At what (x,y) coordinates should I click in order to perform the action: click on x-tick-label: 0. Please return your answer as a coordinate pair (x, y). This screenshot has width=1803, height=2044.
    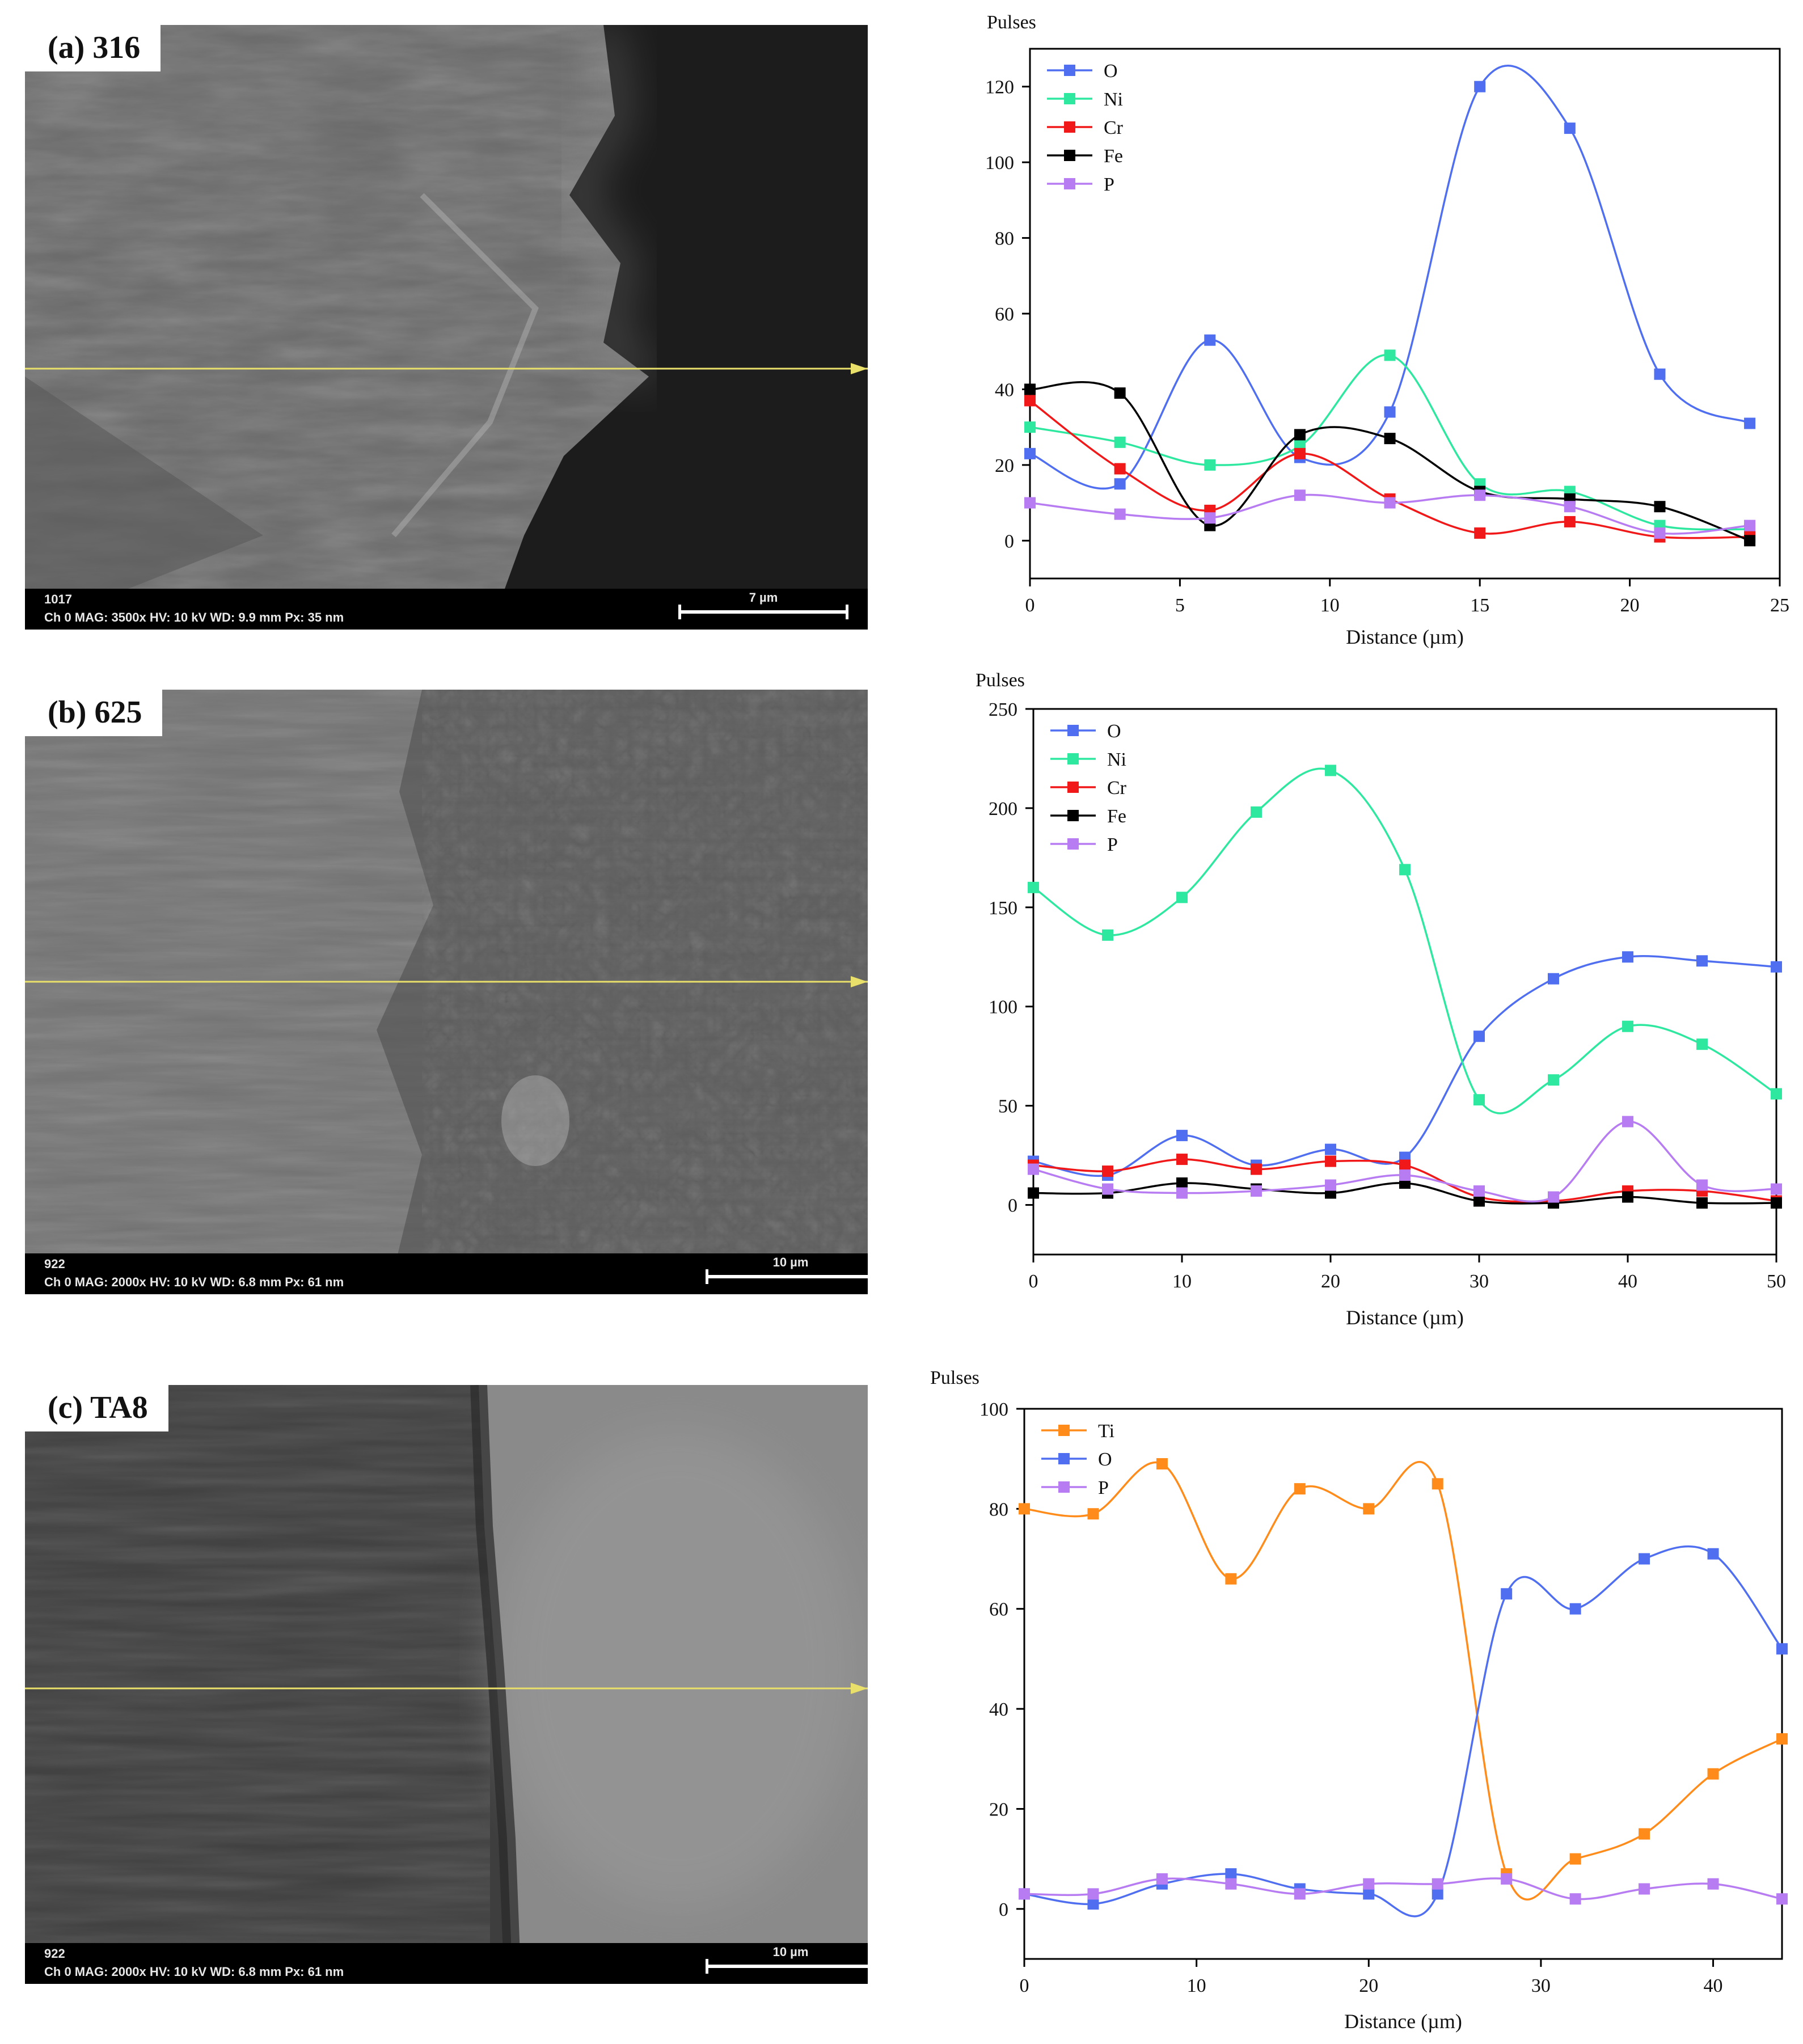
    Looking at the image, I should click on (1033, 1281).